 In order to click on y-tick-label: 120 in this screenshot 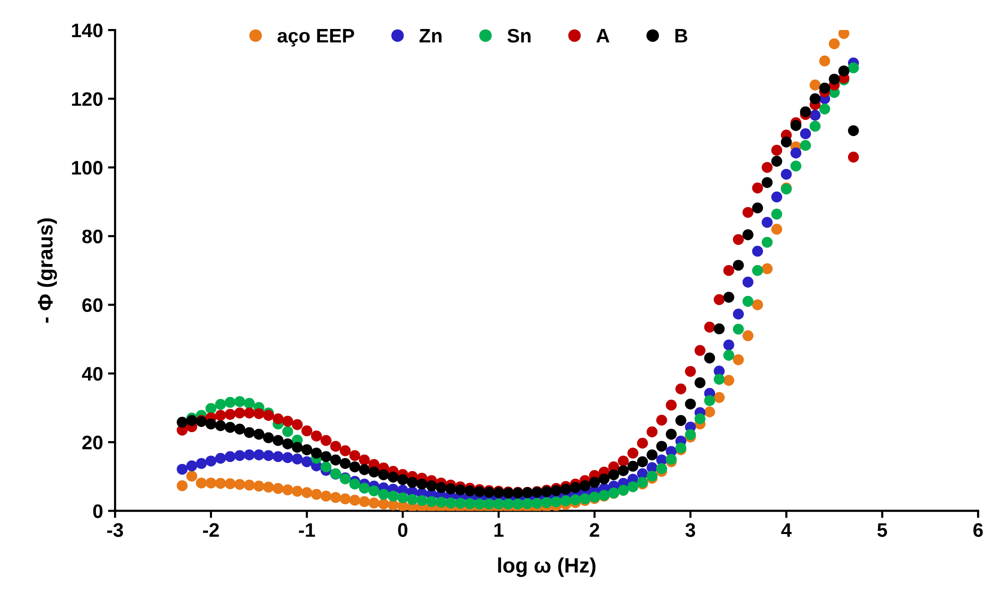, I will do `click(87, 99)`.